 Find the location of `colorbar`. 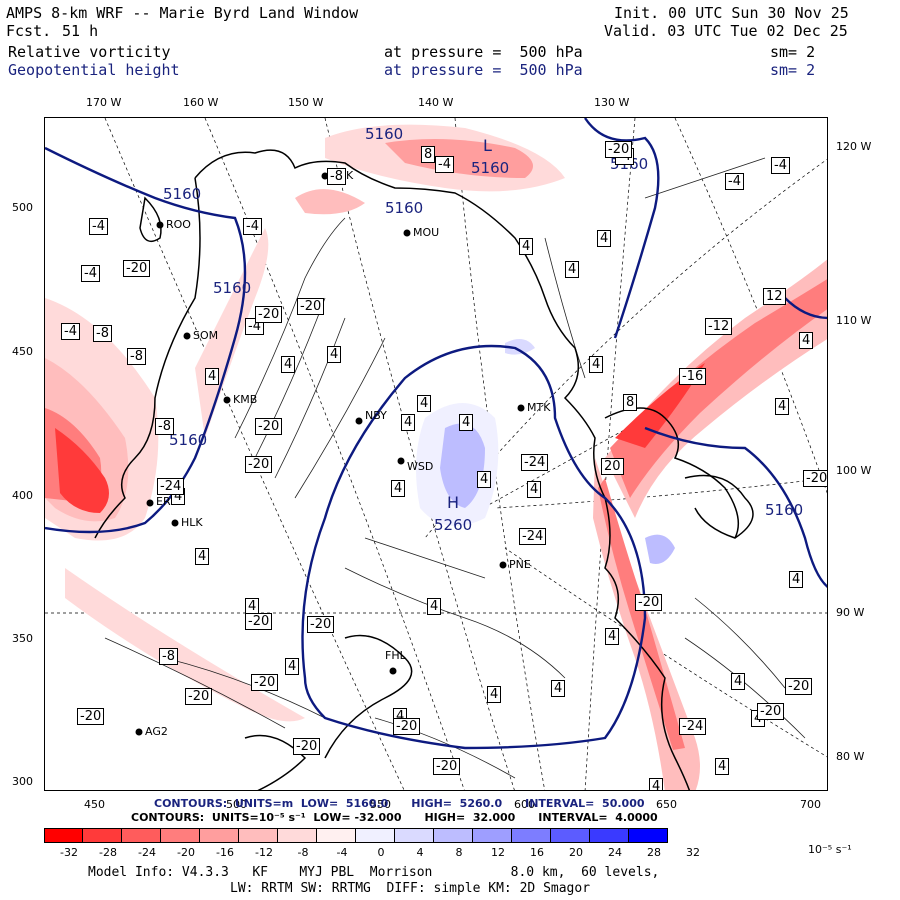

colorbar is located at coordinates (356, 835).